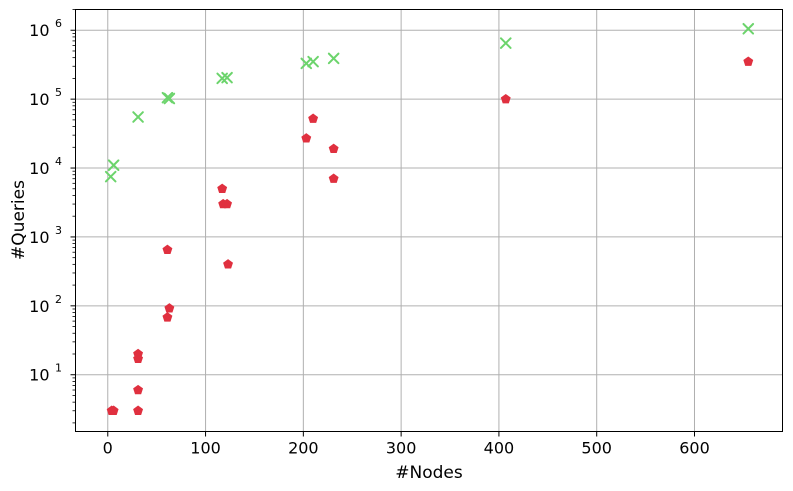 This screenshot has height=491, width=793. Describe the element at coordinates (52, 216) in the screenshot. I see `y-axis-ticks: 10 1 10 2 10 3 10 4 10 5 10 6` at that location.